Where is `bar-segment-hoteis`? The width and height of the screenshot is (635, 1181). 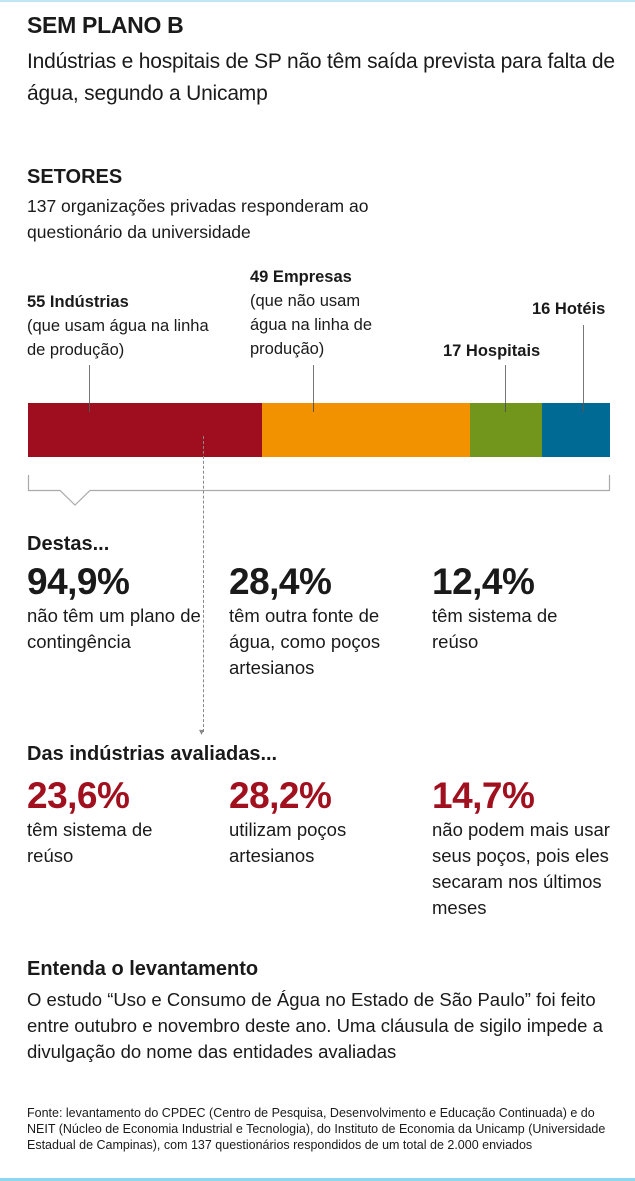 bar-segment-hoteis is located at coordinates (576, 430).